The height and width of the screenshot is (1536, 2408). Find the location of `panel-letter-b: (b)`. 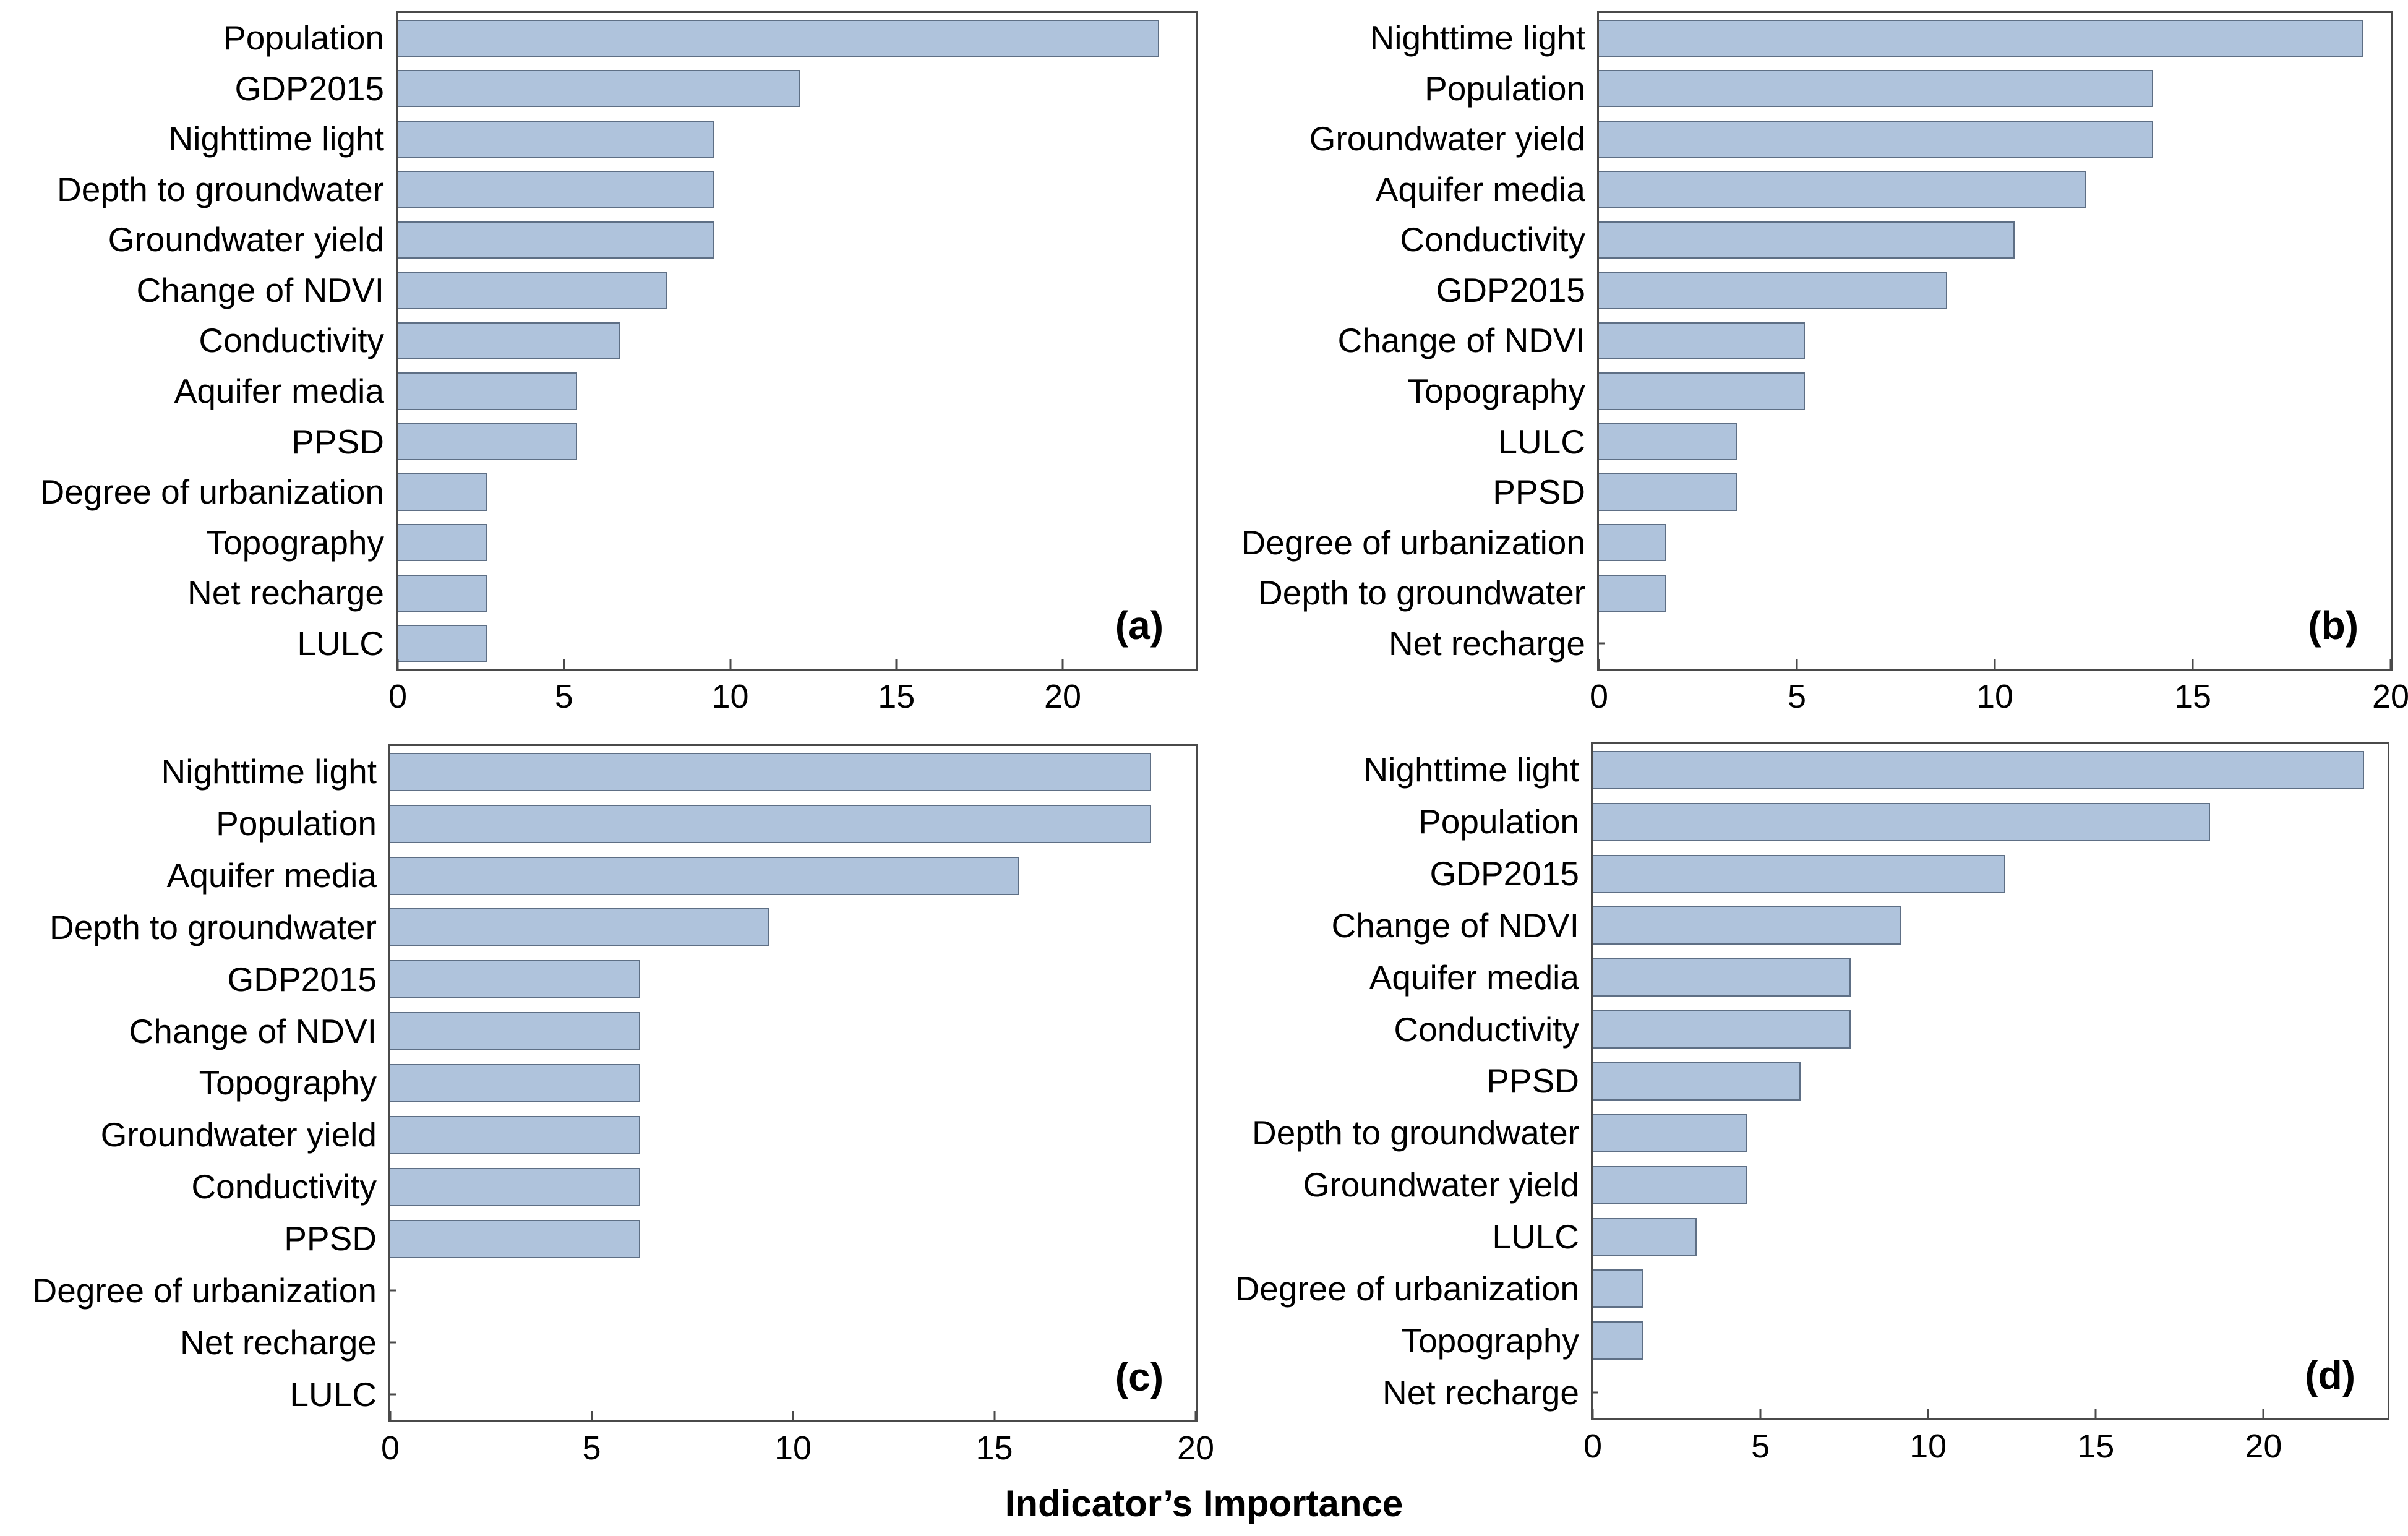

panel-letter-b: (b) is located at coordinates (2333, 625).